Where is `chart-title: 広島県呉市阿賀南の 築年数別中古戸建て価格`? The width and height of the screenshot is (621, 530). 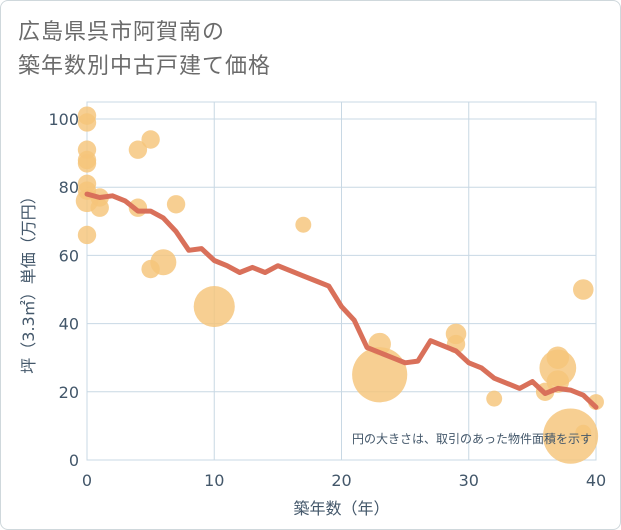
chart-title: 広島県呉市阿賀南の 築年数別中古戸建て価格 is located at coordinates (144, 50).